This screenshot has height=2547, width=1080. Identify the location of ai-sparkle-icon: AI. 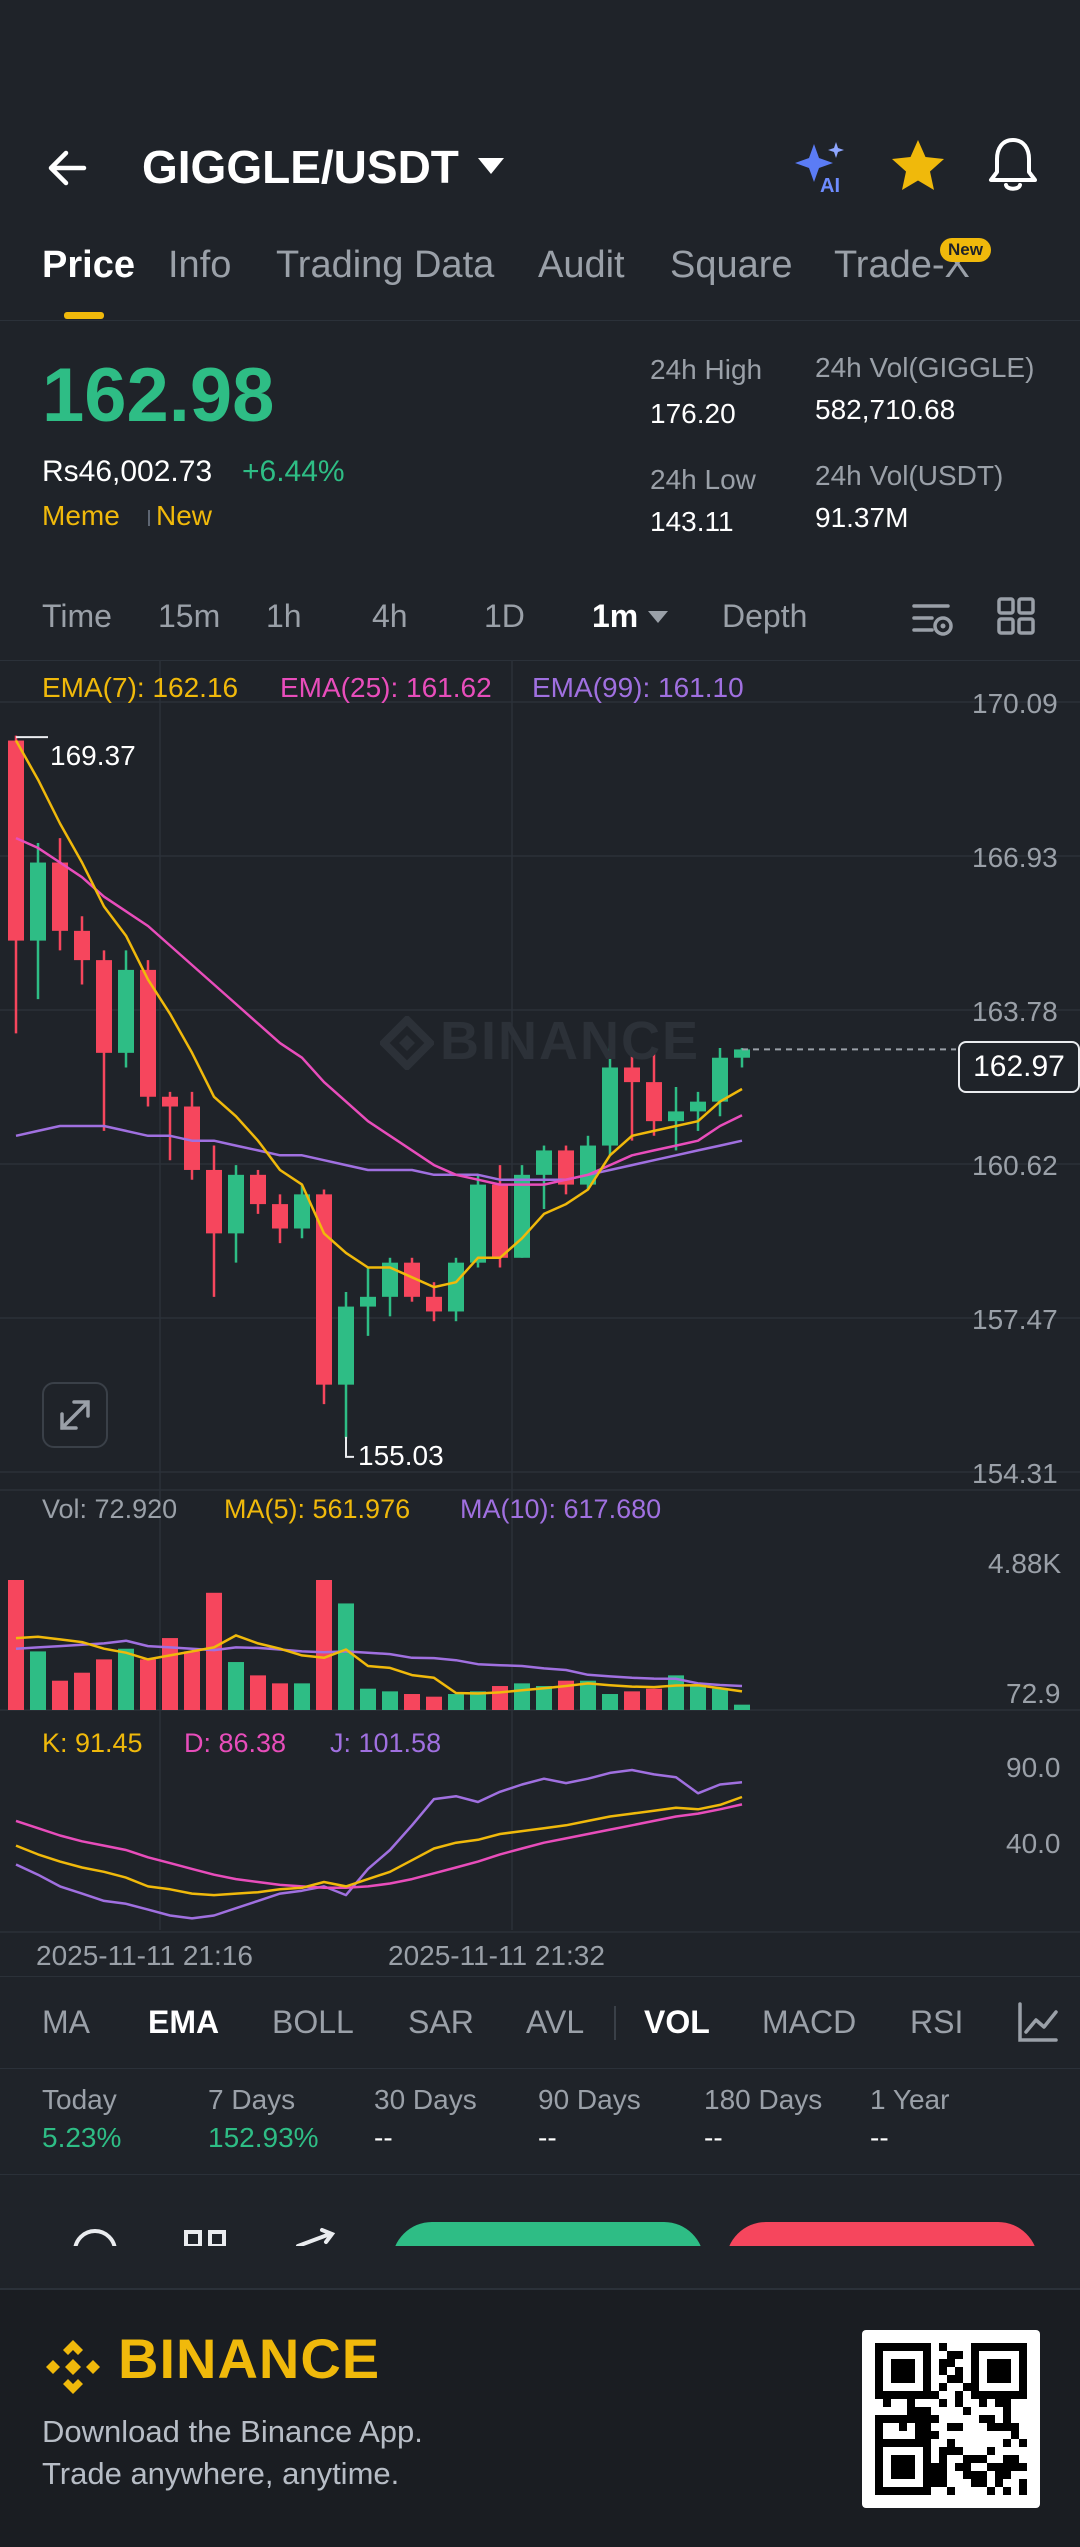
(821, 167).